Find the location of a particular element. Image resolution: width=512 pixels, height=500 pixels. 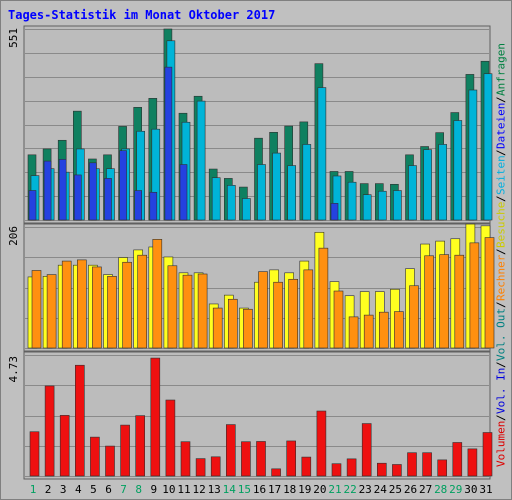

x-tick-label: 19 is located at coordinates (305, 489).